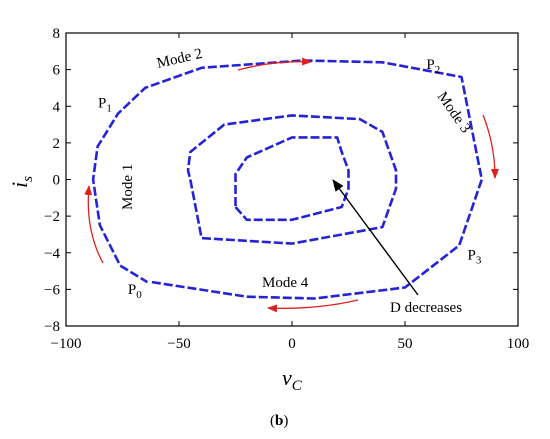 This screenshot has height=439, width=550. Describe the element at coordinates (135, 291) in the screenshot. I see `point-label-p0: P0` at that location.